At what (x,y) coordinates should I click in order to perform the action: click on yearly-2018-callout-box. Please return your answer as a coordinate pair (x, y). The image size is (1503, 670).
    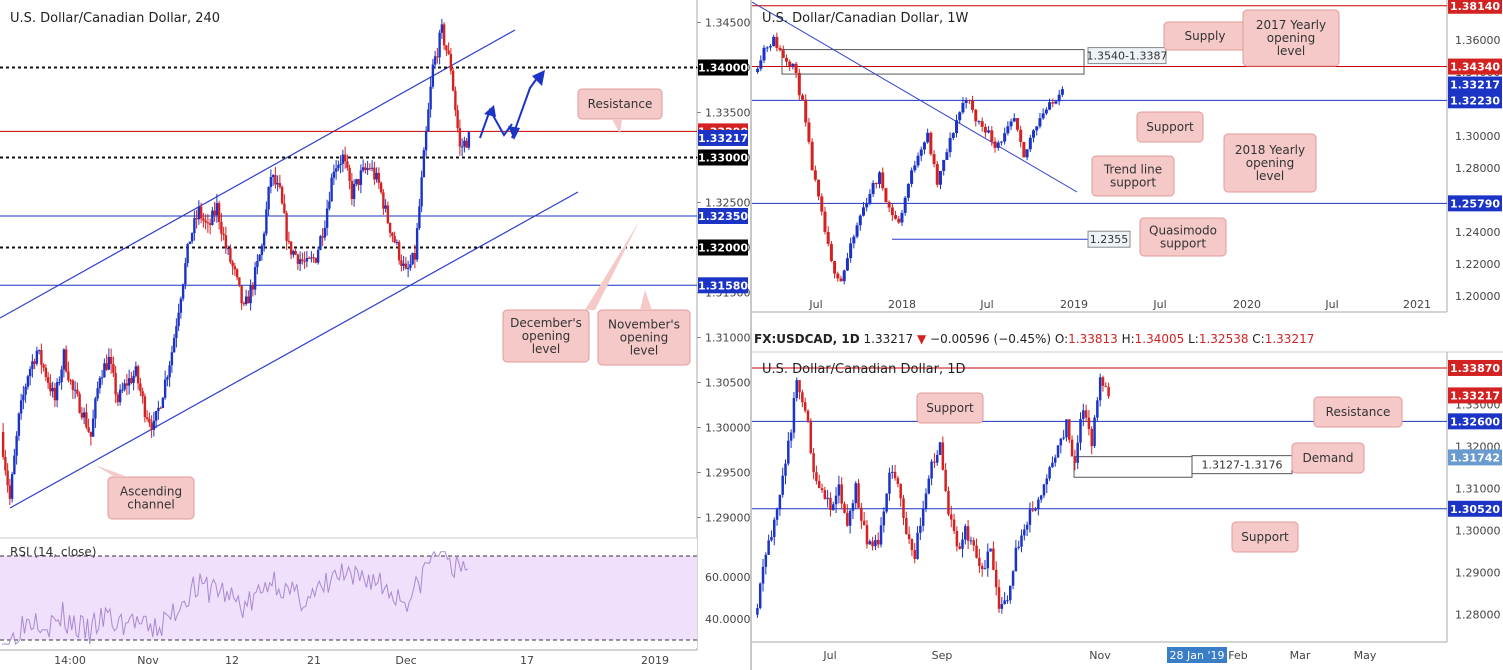
    Looking at the image, I should click on (1270, 163).